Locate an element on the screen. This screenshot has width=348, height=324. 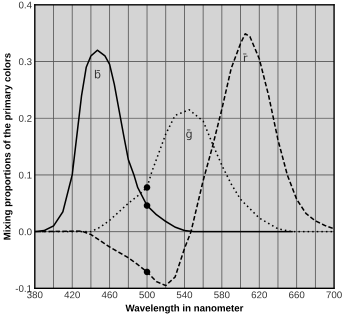
x-tick-label: 460 is located at coordinates (110, 294).